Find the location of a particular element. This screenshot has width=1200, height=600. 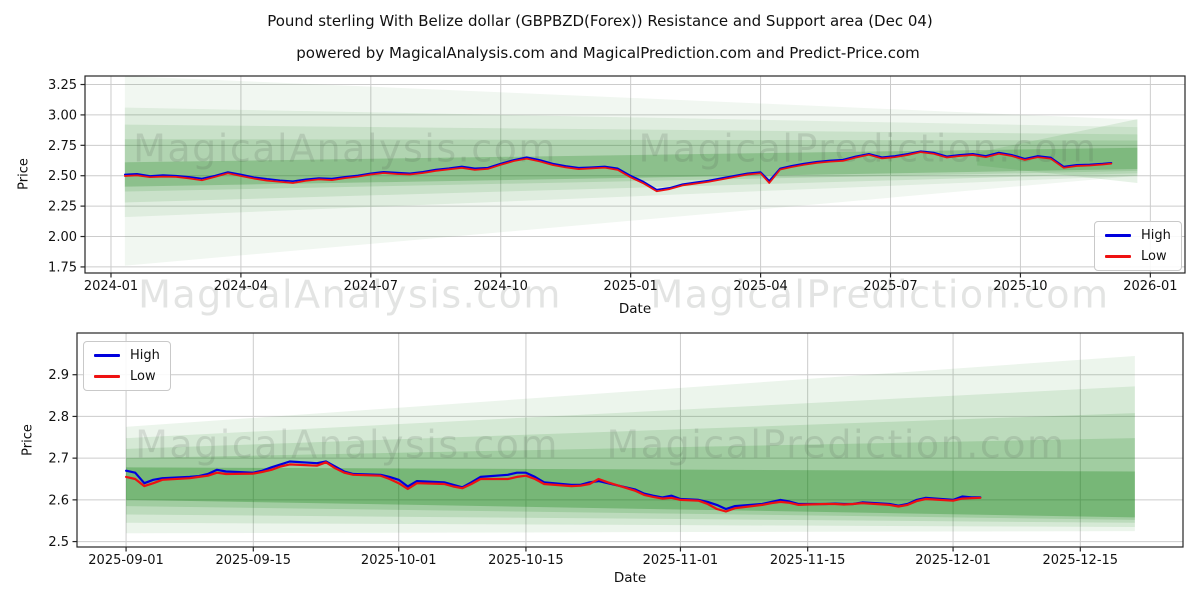

x-tick-label: 2025-12-01 is located at coordinates (953, 560).